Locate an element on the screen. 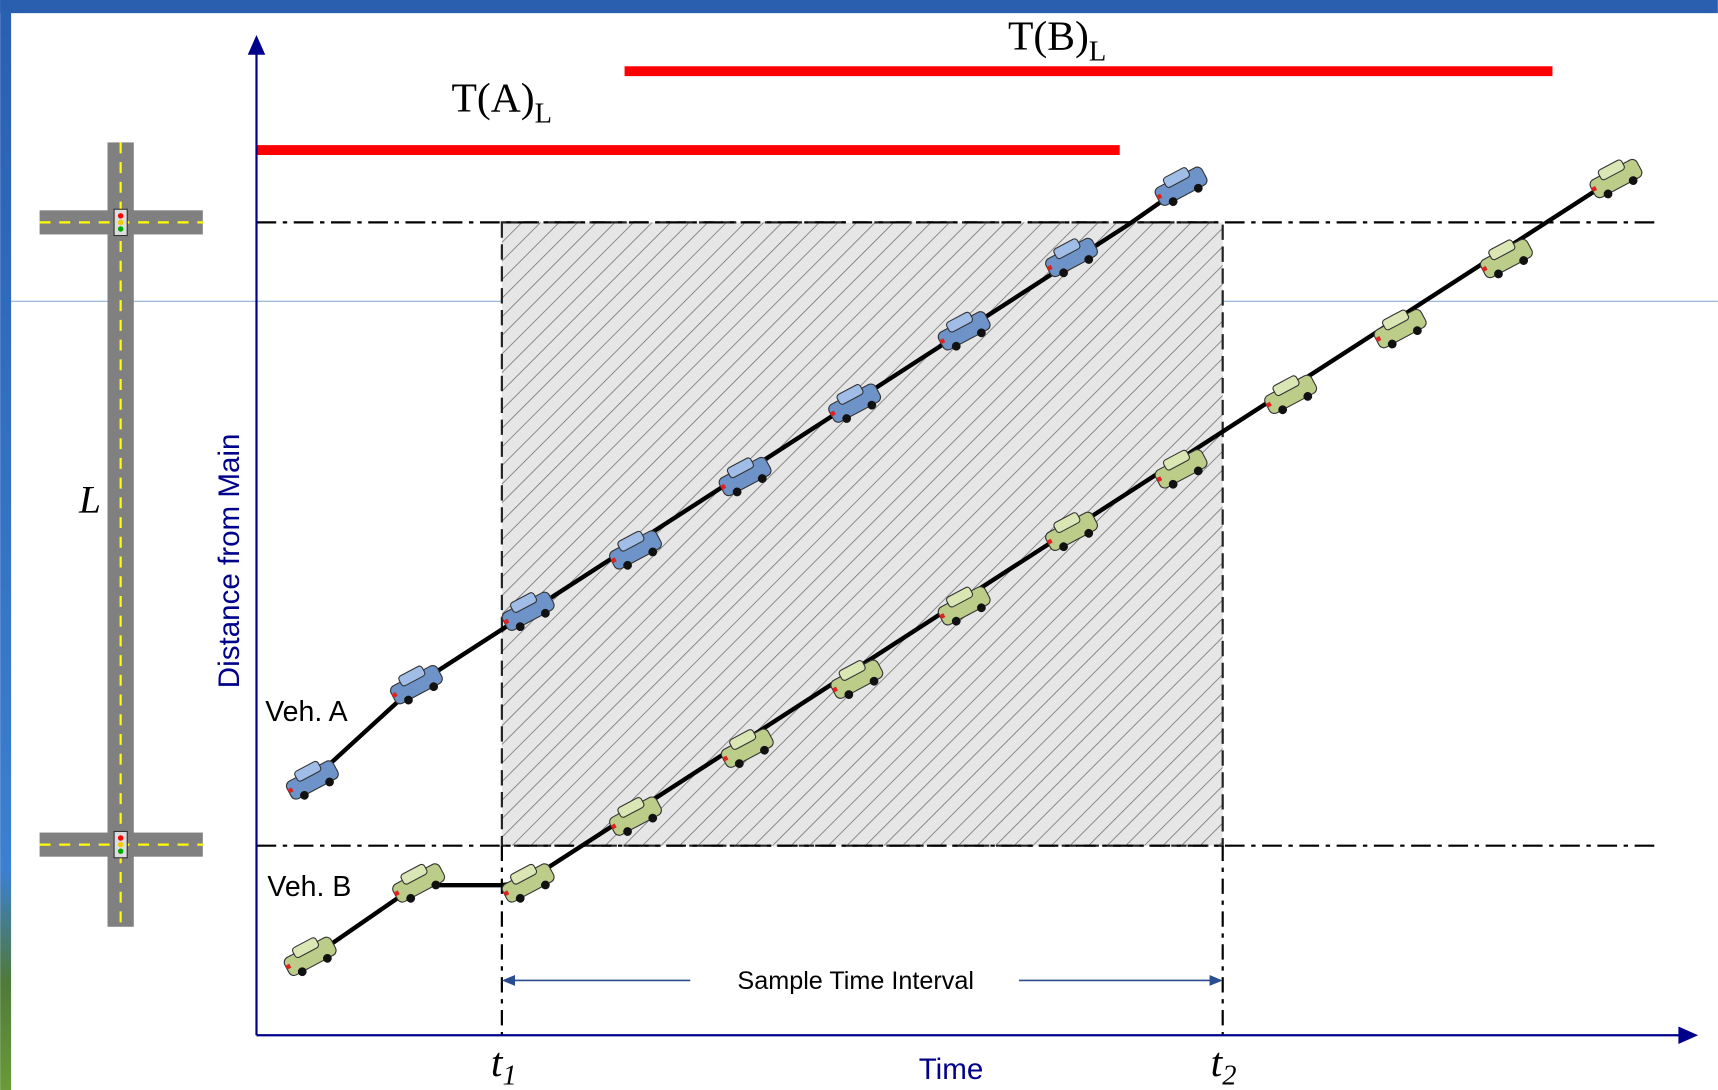  interval-arrow is located at coordinates (862, 980).